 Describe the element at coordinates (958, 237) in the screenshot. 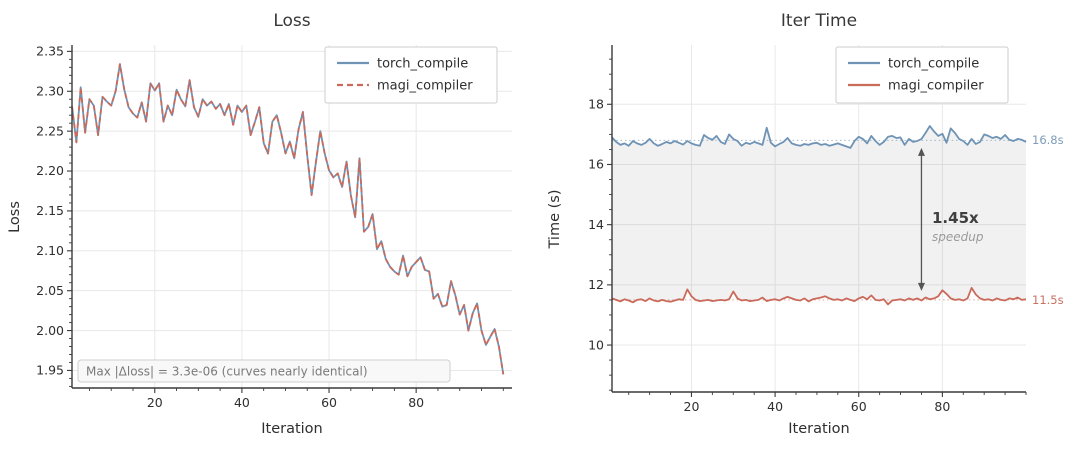

I see `speedup-label: speedup` at that location.